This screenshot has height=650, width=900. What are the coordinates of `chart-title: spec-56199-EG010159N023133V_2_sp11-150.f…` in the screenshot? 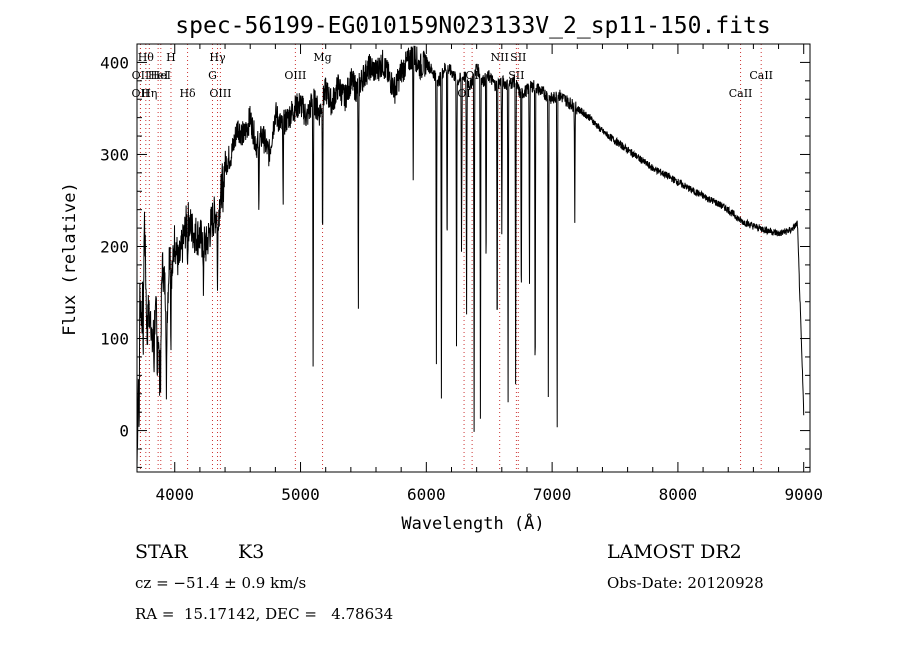 It's located at (472, 26).